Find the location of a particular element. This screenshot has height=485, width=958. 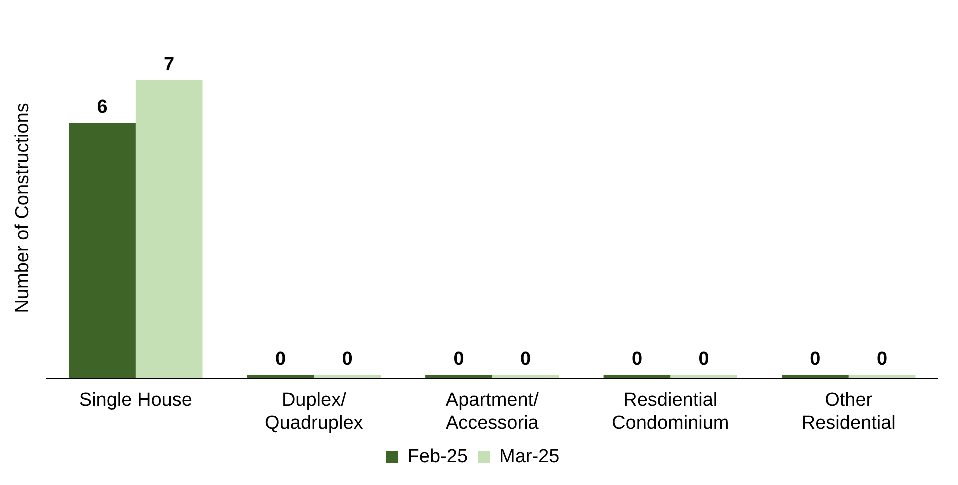

x-tick-label: Apartment/ Accessoria is located at coordinates (493, 412).